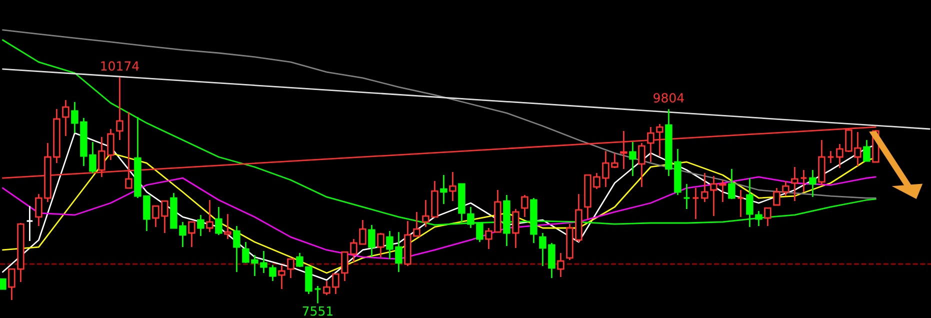  What do you see at coordinates (669, 98) in the screenshot?
I see `annotation: 9804` at bounding box center [669, 98].